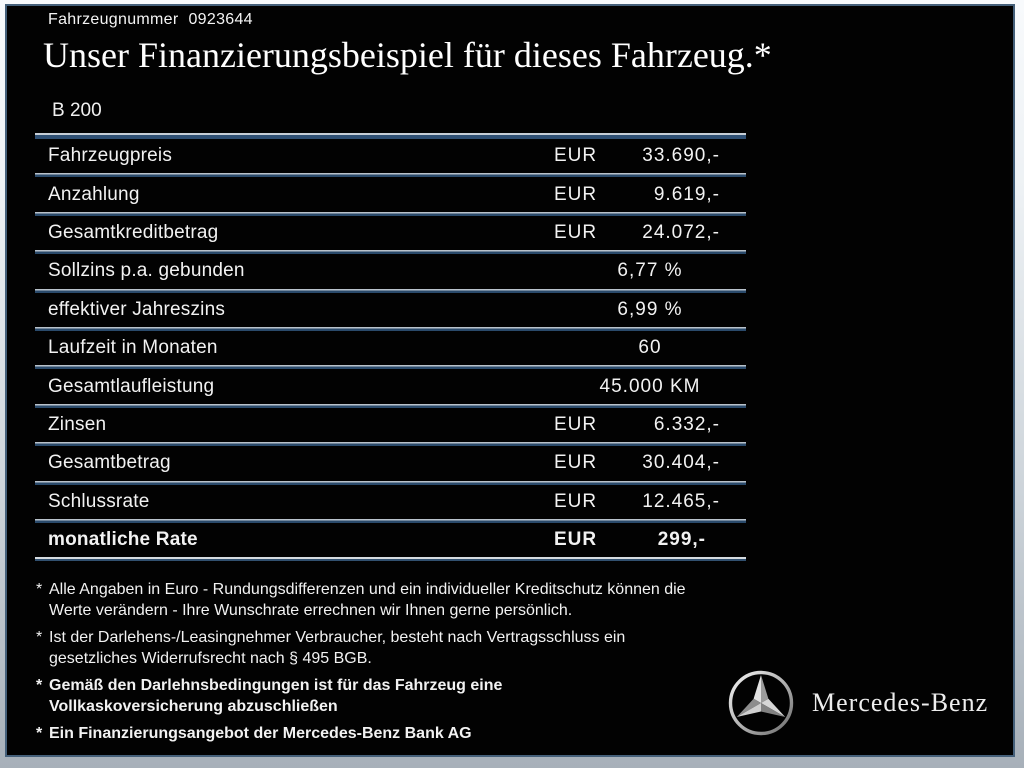  Describe the element at coordinates (193, 706) in the screenshot. I see `footnote-line: Vollkaskoversicherung abzuschließen` at that location.